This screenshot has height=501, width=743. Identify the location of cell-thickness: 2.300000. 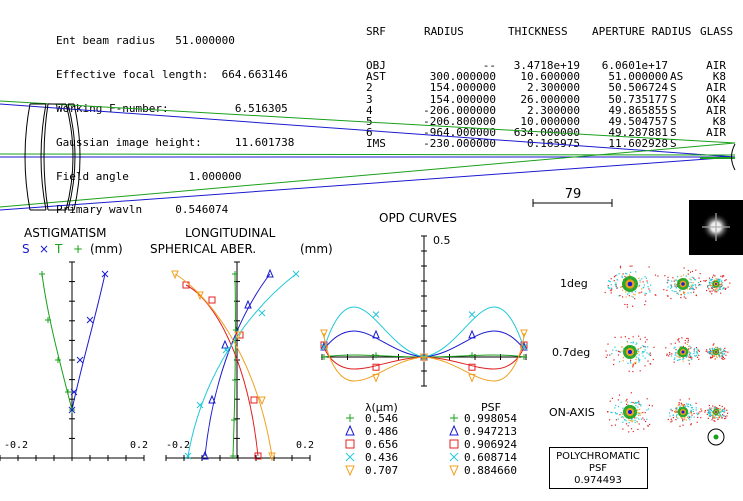
(553, 88).